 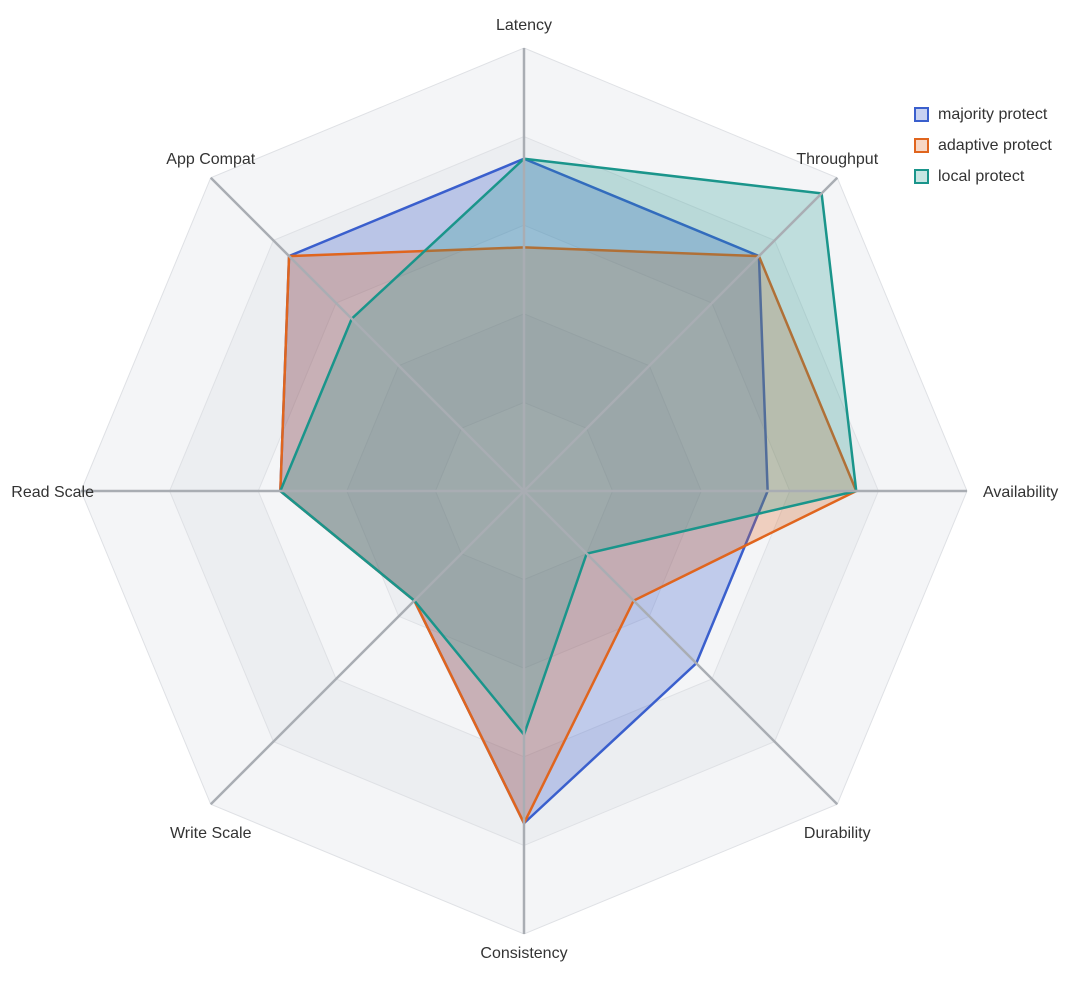 What do you see at coordinates (367, 648) in the screenshot?
I see `spoke-write-scale` at bounding box center [367, 648].